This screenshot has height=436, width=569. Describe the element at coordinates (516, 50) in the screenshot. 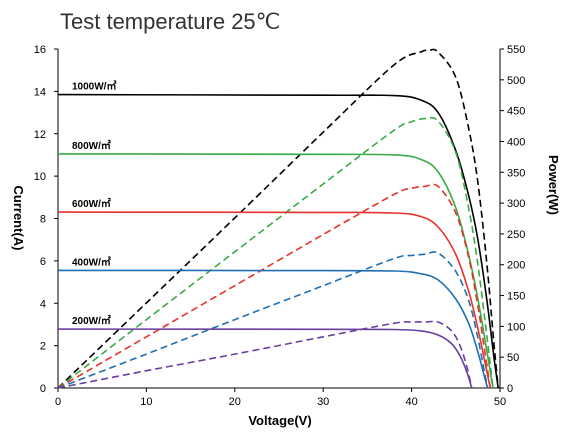

I see `y-right-tick-label: 550` at that location.